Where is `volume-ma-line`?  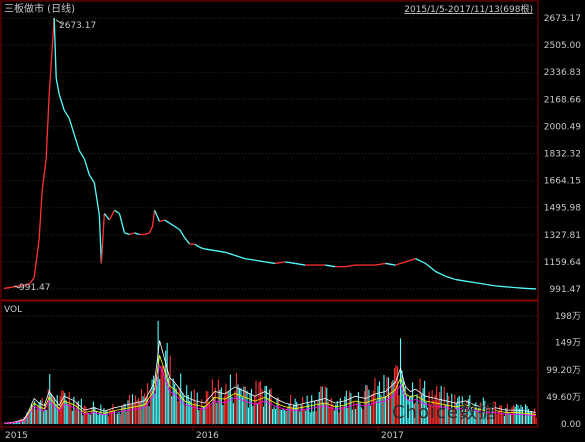 volume-ma-line is located at coordinates (270, 389).